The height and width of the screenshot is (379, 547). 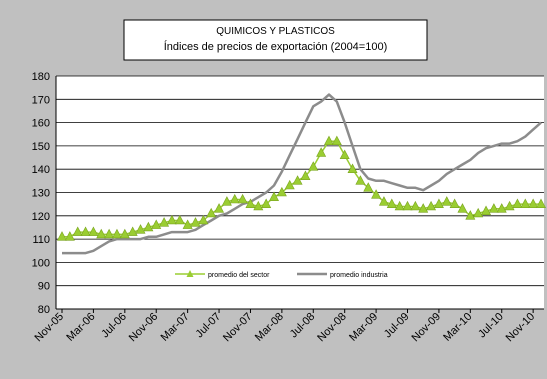 What do you see at coordinates (41, 217) in the screenshot?
I see `y-tick-label: 120` at bounding box center [41, 217].